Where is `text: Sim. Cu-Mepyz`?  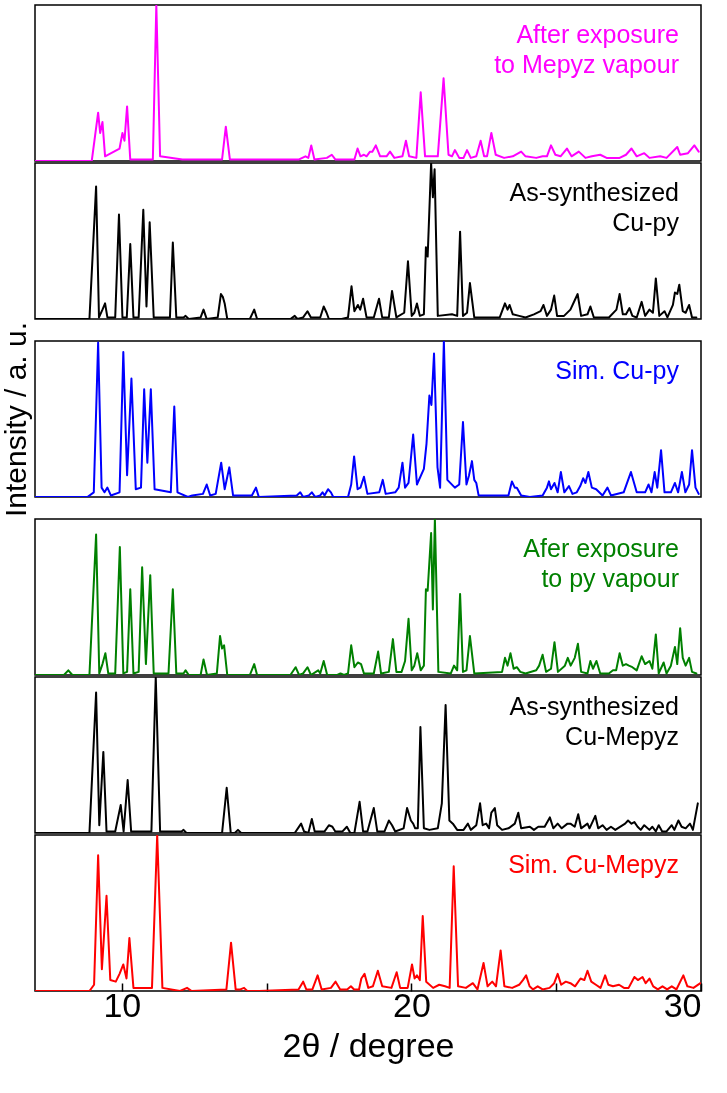 text: Sim. Cu-Mepyz is located at coordinates (593, 864).